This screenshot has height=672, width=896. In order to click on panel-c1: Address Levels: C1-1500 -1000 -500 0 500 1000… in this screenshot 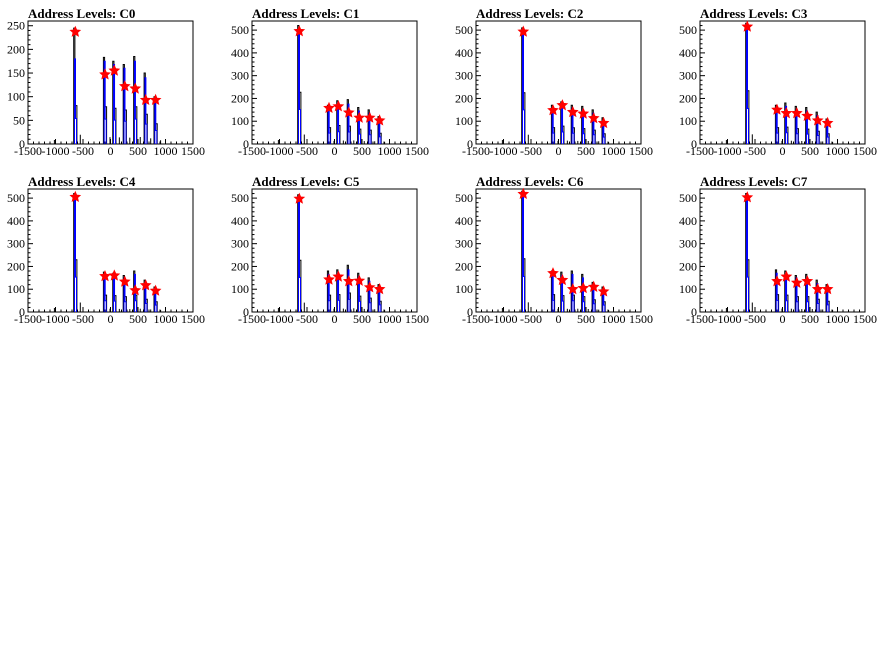, I will do `click(330, 82)`.